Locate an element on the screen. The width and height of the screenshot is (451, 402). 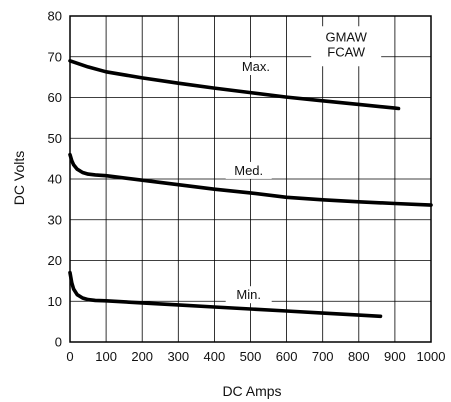
y-tick-label: 30 is located at coordinates (55, 219).